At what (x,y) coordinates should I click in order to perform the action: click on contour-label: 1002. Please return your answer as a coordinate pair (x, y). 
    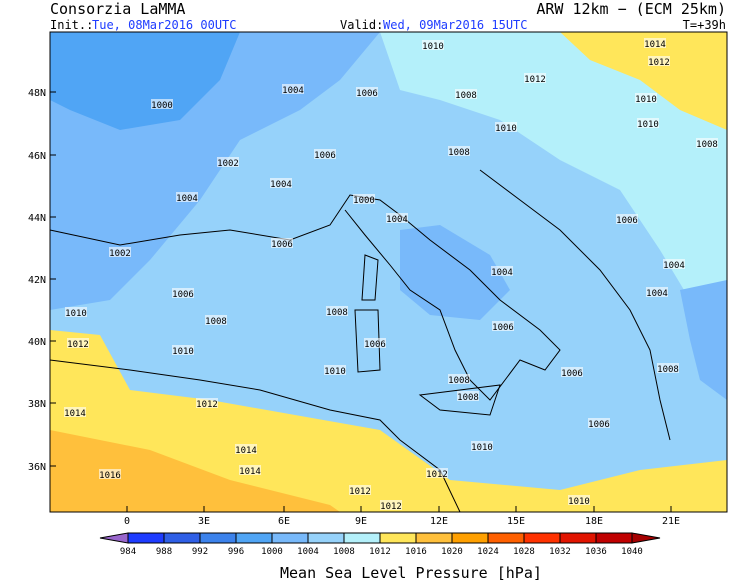
    Looking at the image, I should click on (228, 164).